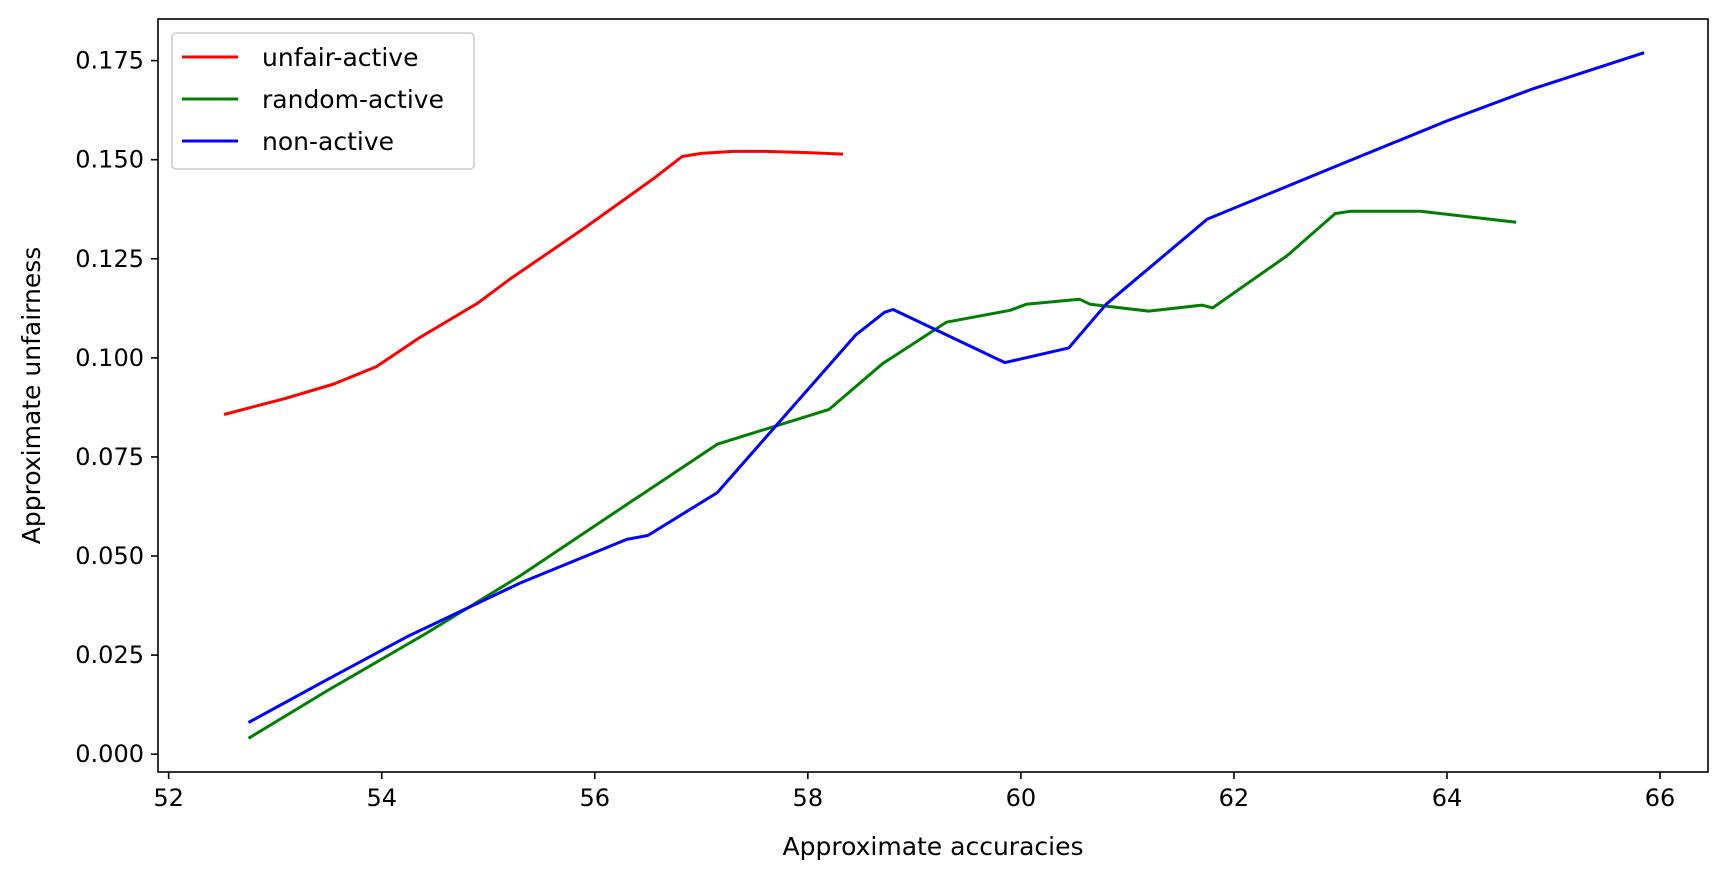 Image resolution: width=1728 pixels, height=881 pixels. I want to click on x-tick-label: 62, so click(1234, 798).